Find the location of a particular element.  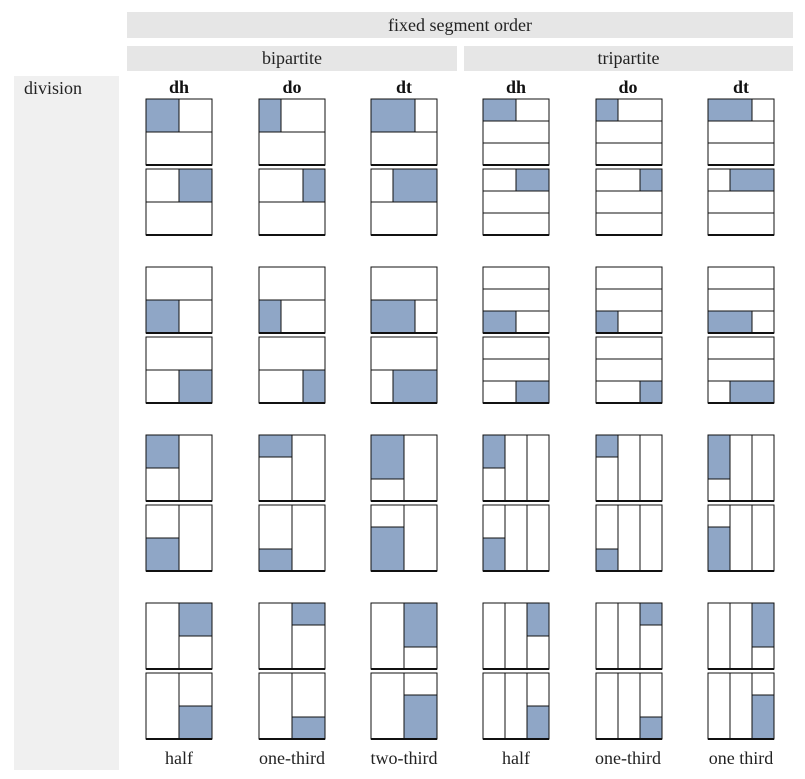

shaded-portion-r3-c3 is located at coordinates (532, 392).